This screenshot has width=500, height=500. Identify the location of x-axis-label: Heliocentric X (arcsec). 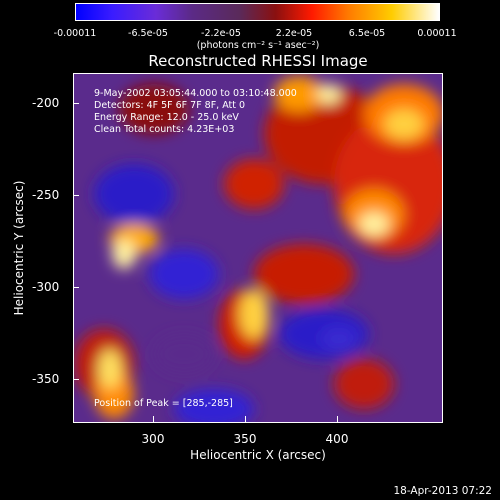
(258, 455).